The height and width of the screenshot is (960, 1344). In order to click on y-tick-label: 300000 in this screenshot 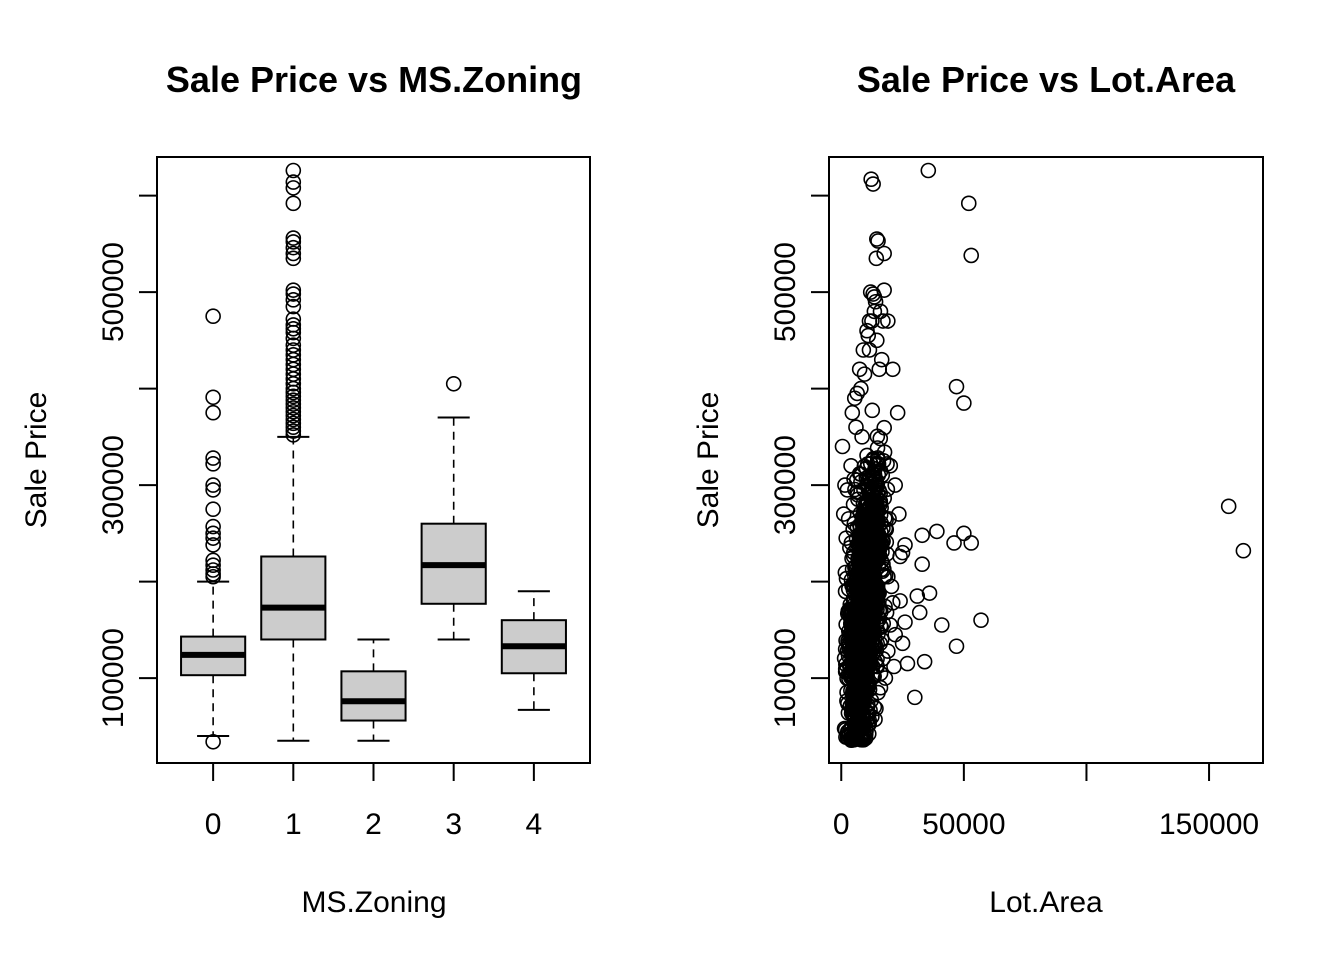, I will do `click(113, 485)`.